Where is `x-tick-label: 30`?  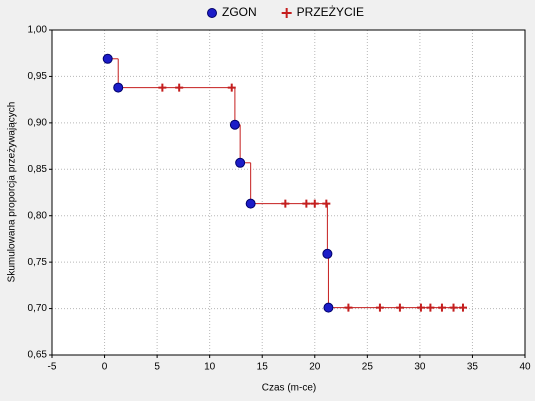
x-tick-label: 30 is located at coordinates (420, 367).